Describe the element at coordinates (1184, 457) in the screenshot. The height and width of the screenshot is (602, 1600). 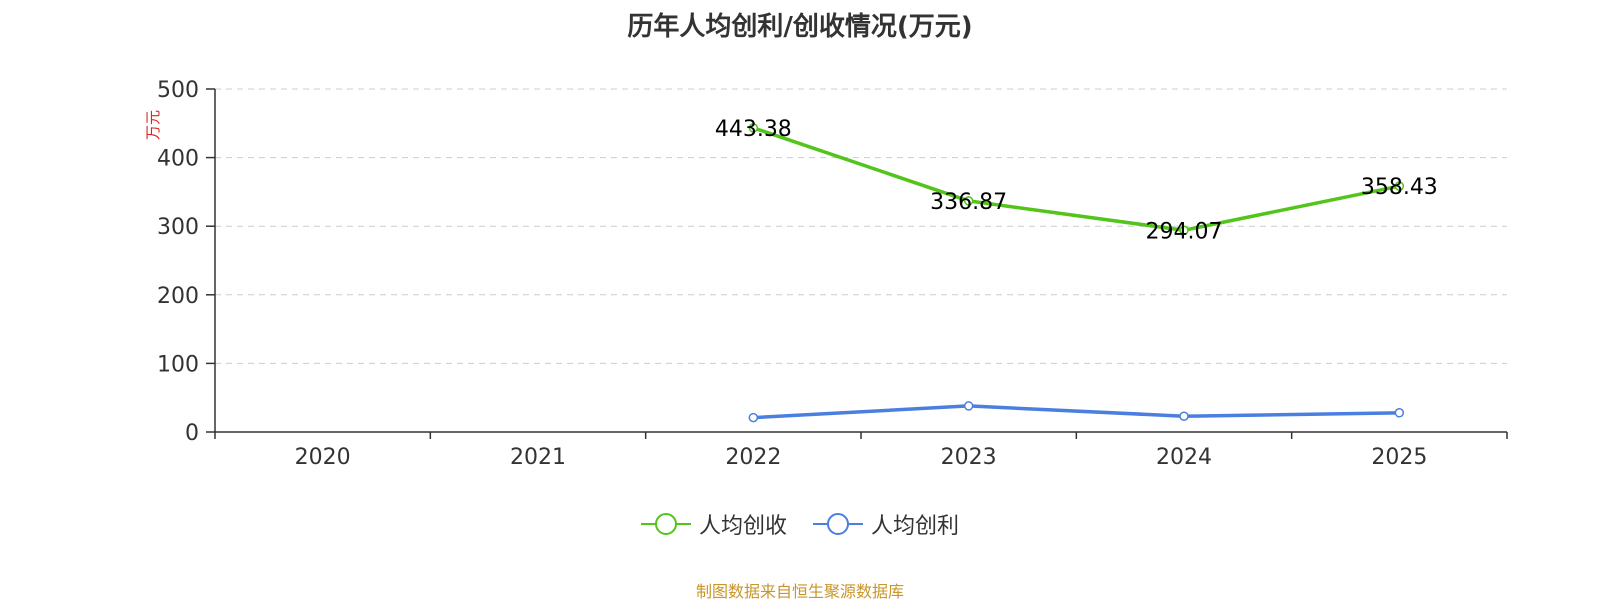
I see `x-tick-label: 2024` at that location.